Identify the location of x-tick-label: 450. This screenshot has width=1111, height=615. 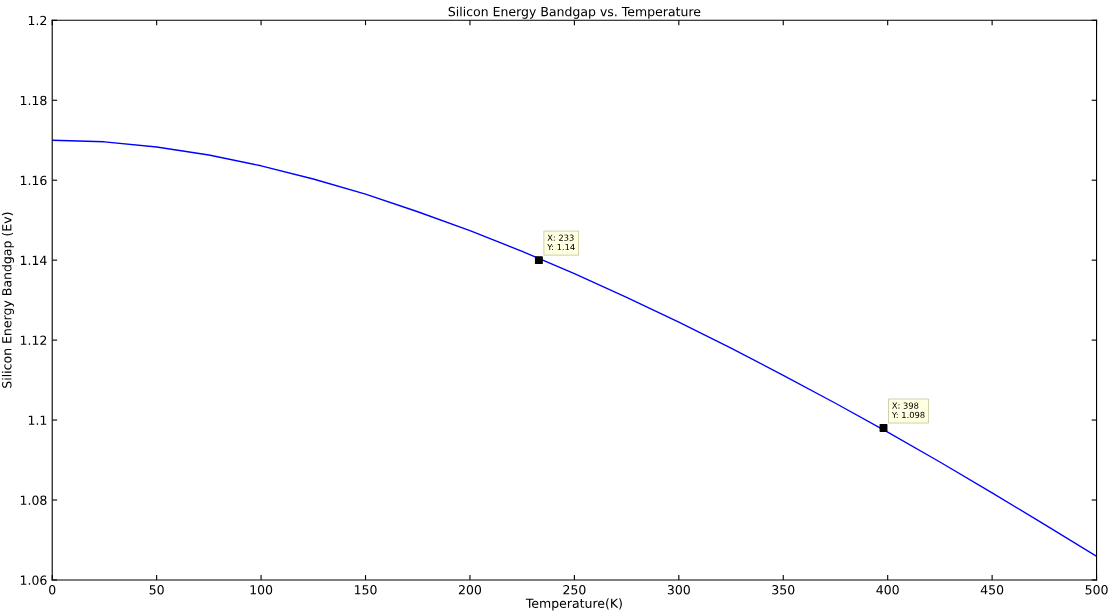
(992, 590).